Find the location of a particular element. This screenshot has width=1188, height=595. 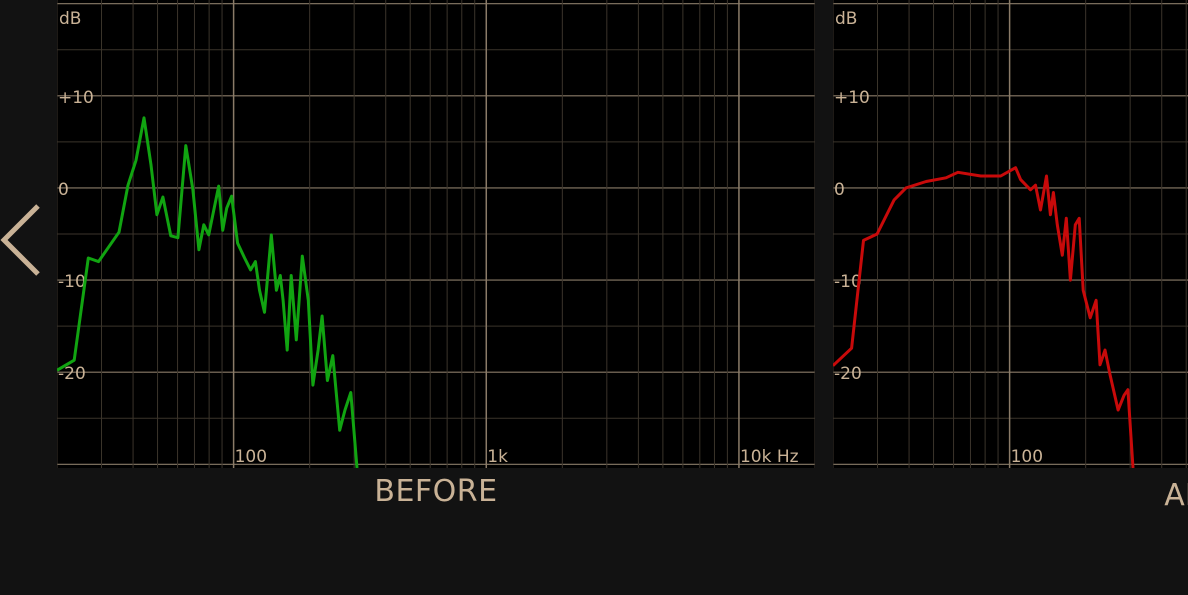

after-response-line is located at coordinates (984, 317).